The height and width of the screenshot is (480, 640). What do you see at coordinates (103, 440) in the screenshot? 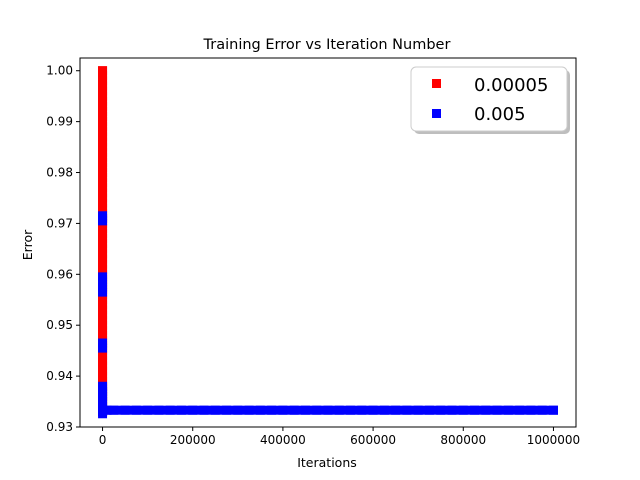
I see `x-tick-label: 0` at bounding box center [103, 440].